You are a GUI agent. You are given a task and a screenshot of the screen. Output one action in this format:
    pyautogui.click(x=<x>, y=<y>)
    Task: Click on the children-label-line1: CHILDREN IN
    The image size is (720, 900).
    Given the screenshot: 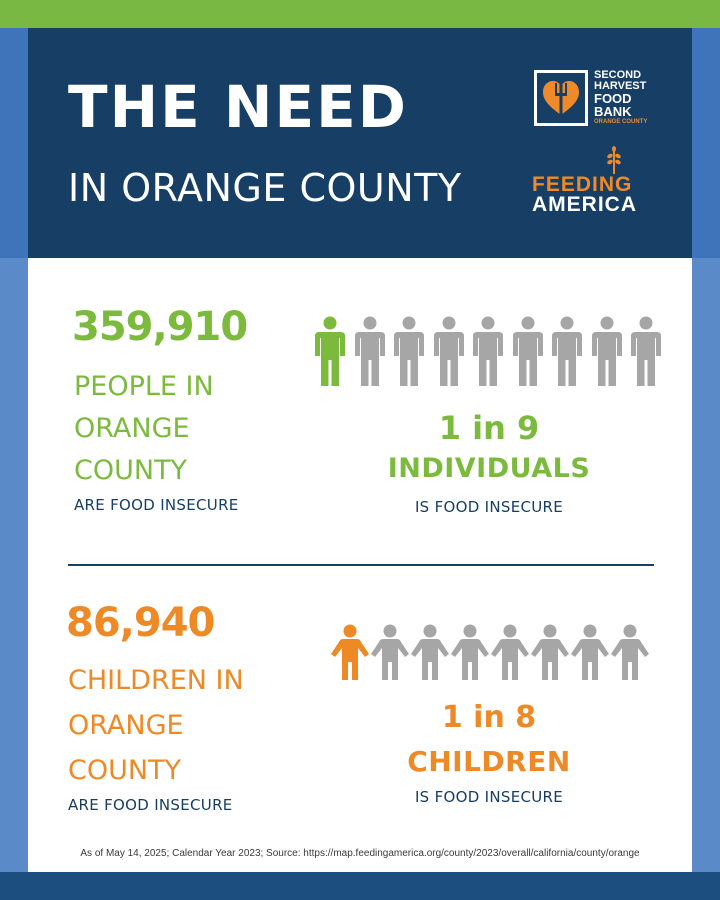 What is the action you would take?
    pyautogui.click(x=156, y=680)
    